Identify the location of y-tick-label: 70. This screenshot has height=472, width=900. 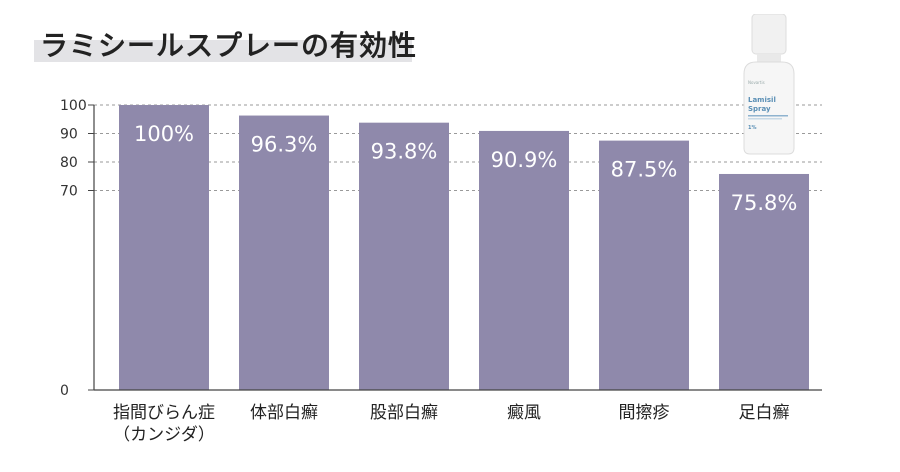
(69, 192).